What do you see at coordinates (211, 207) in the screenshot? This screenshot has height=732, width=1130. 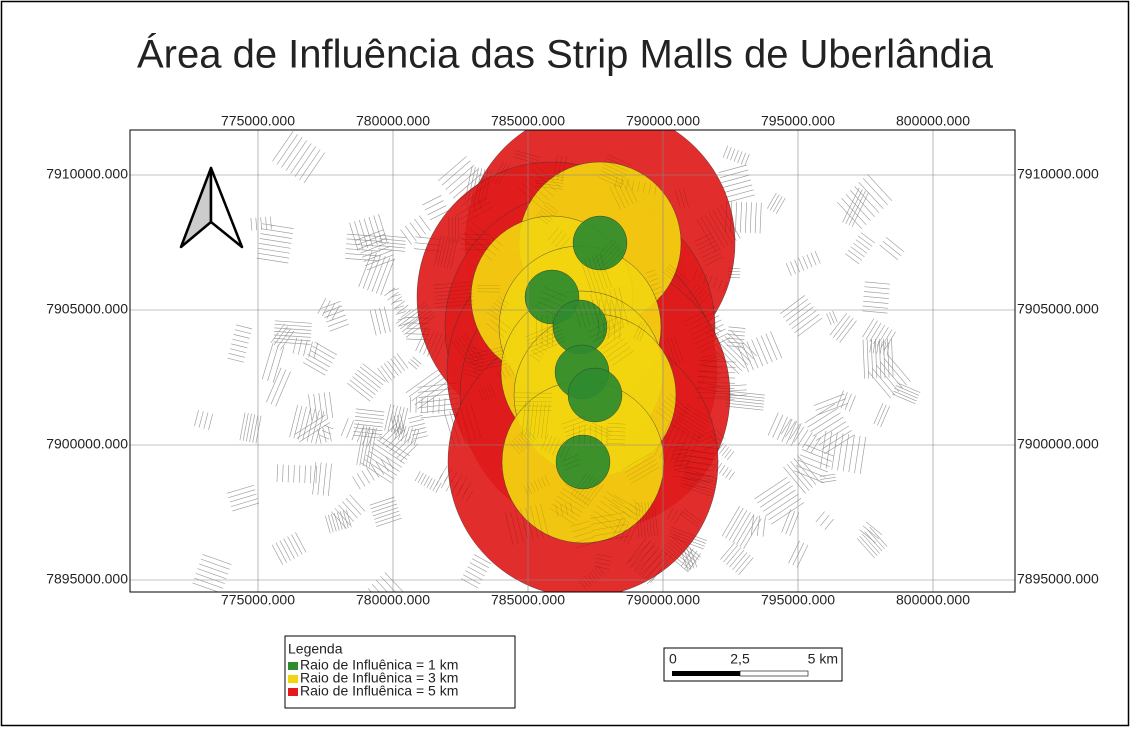 I see `north-arrow` at bounding box center [211, 207].